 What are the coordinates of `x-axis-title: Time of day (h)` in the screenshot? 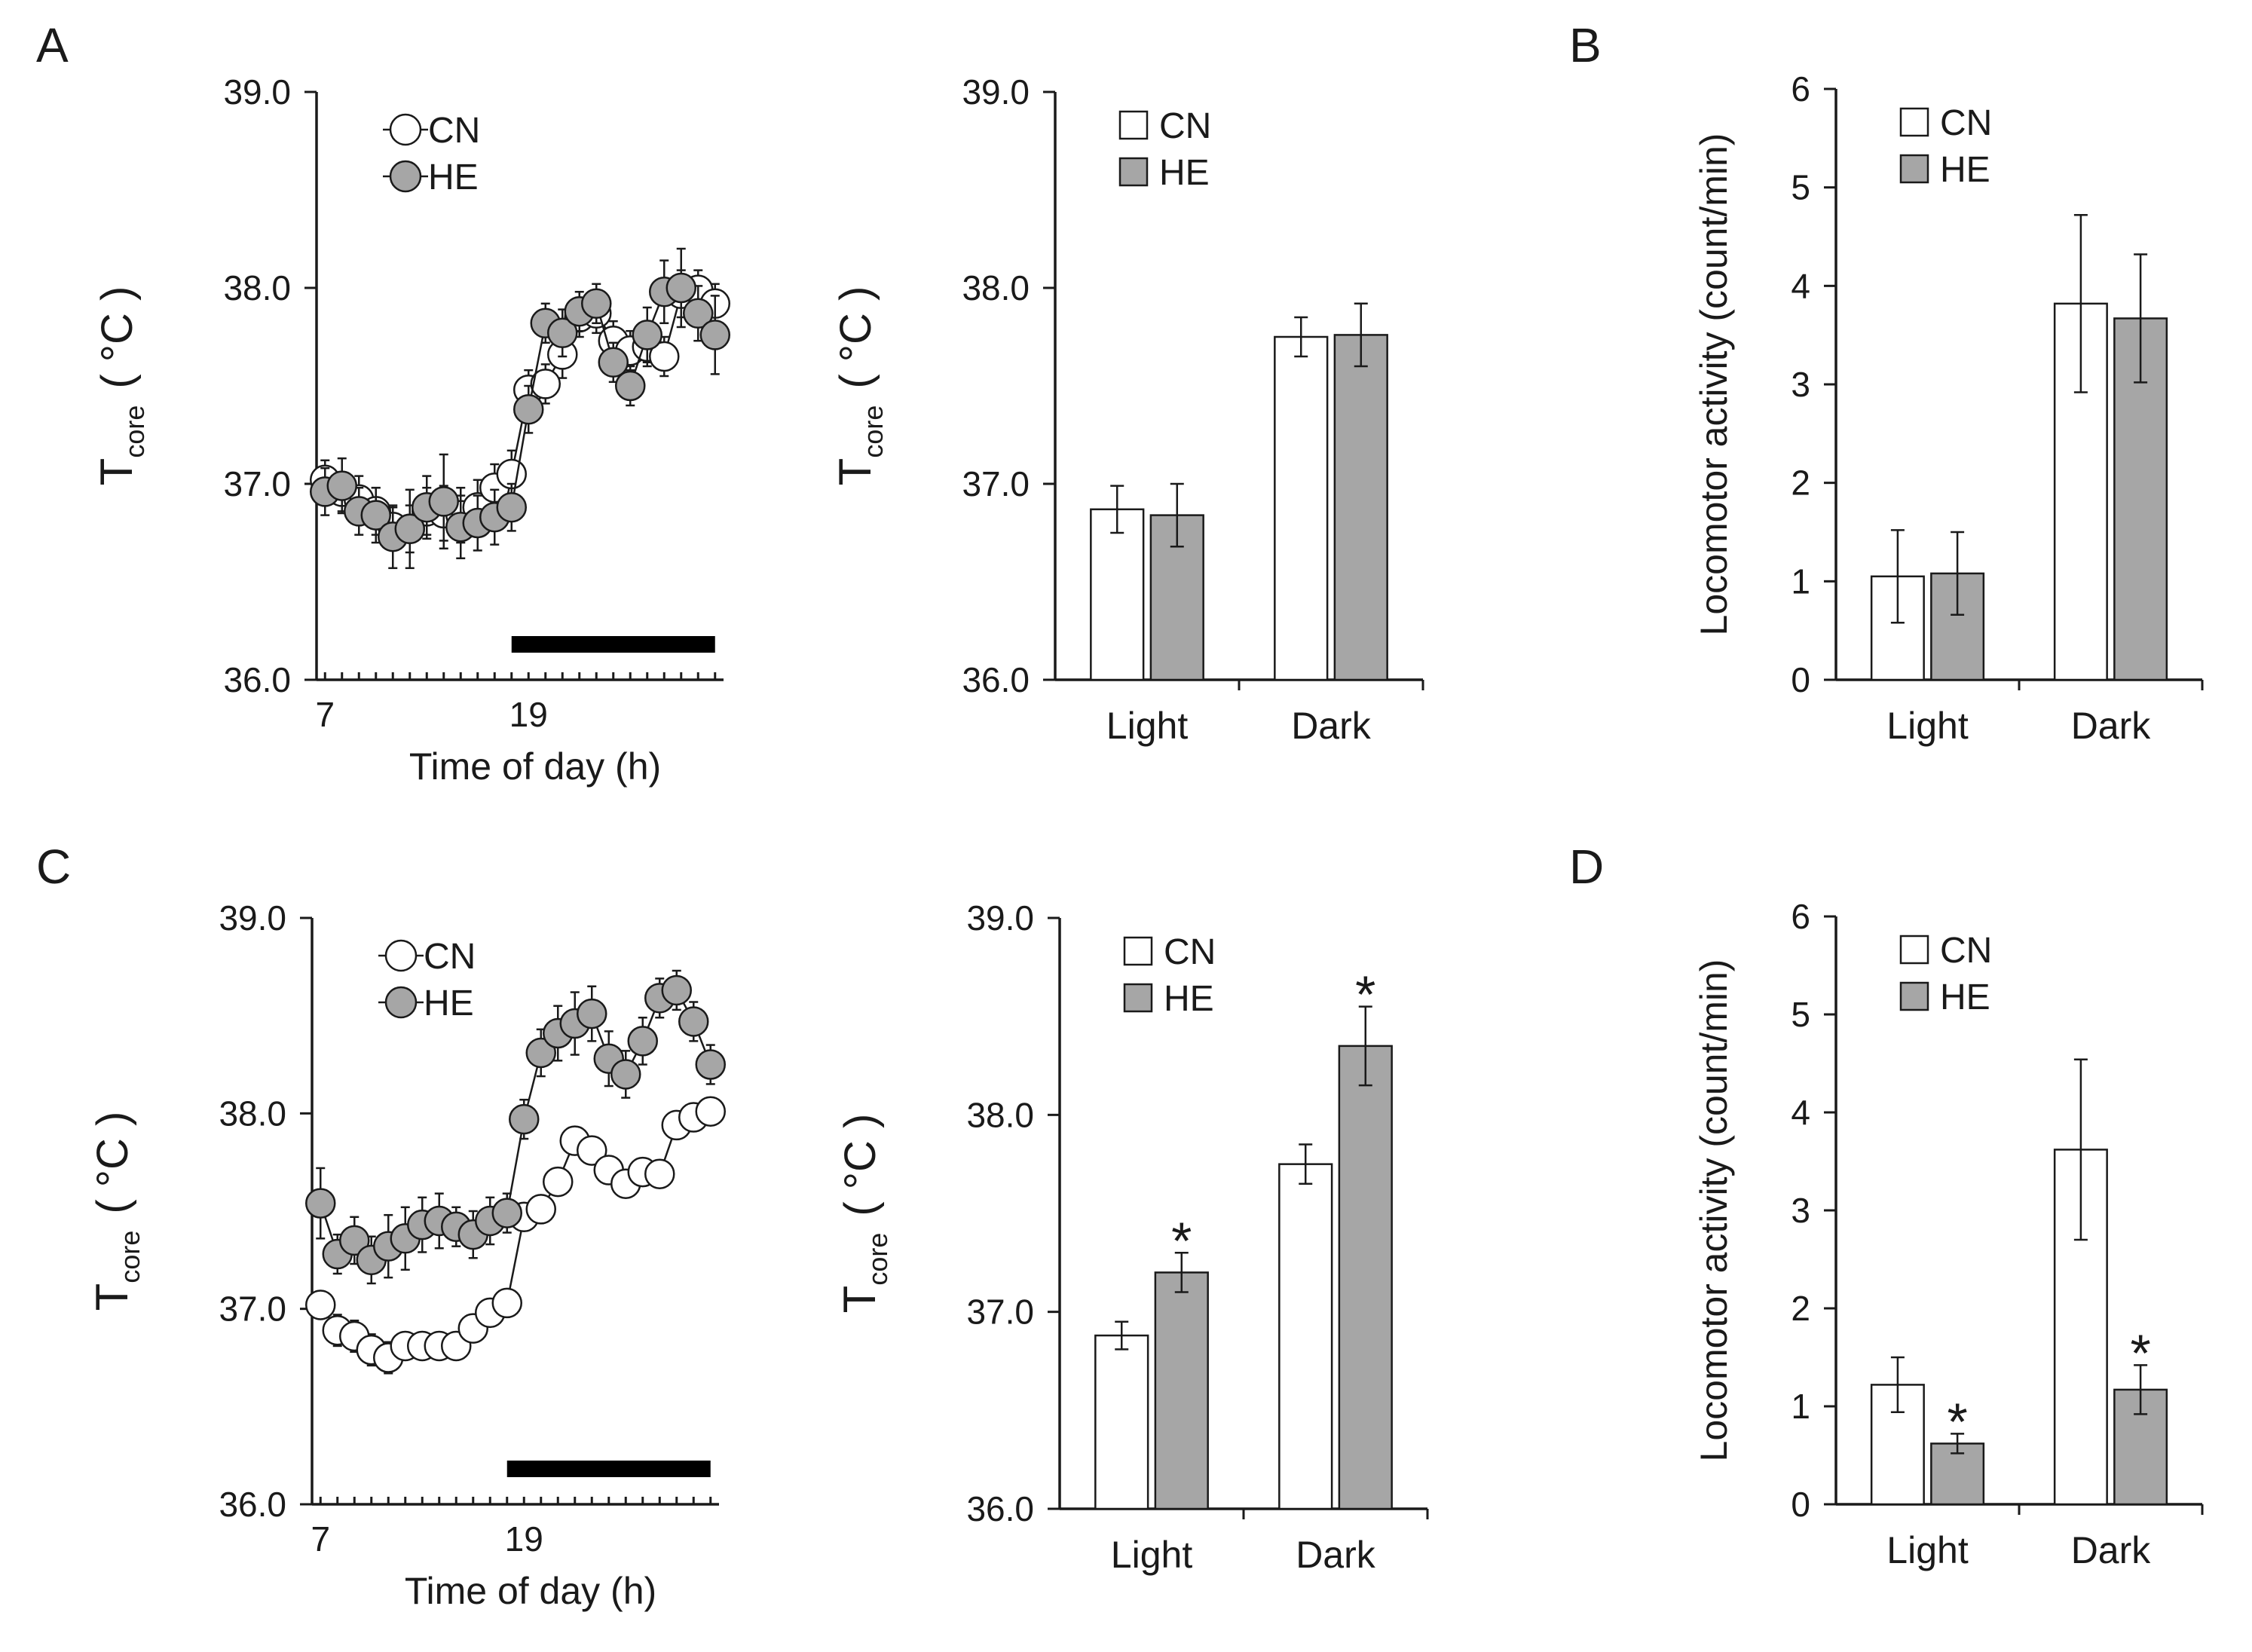 It's located at (530, 1591).